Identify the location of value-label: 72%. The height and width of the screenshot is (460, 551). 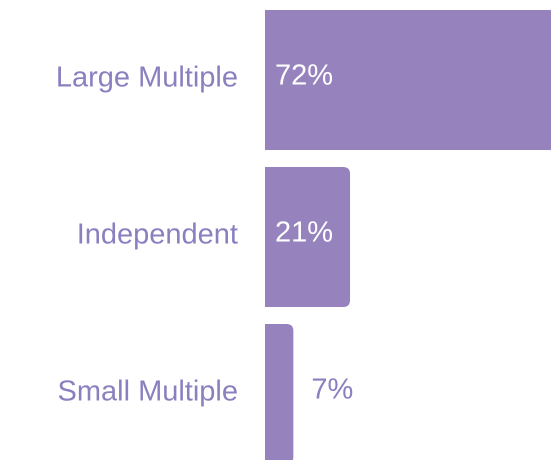
(304, 76).